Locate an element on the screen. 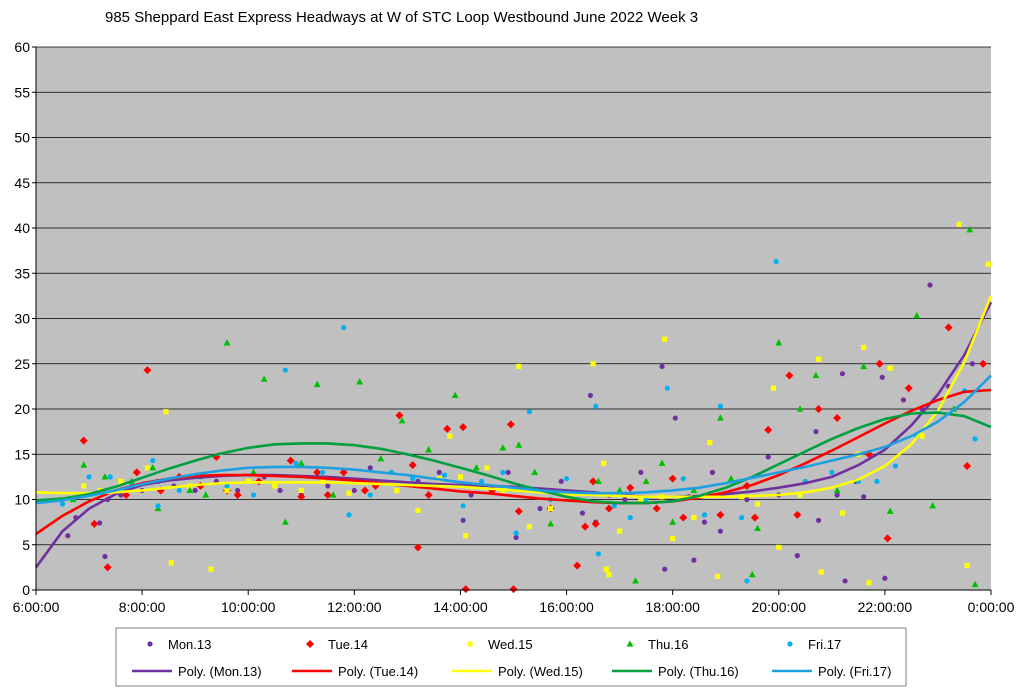  x-tick-label: 14:00:00 is located at coordinates (460, 607).